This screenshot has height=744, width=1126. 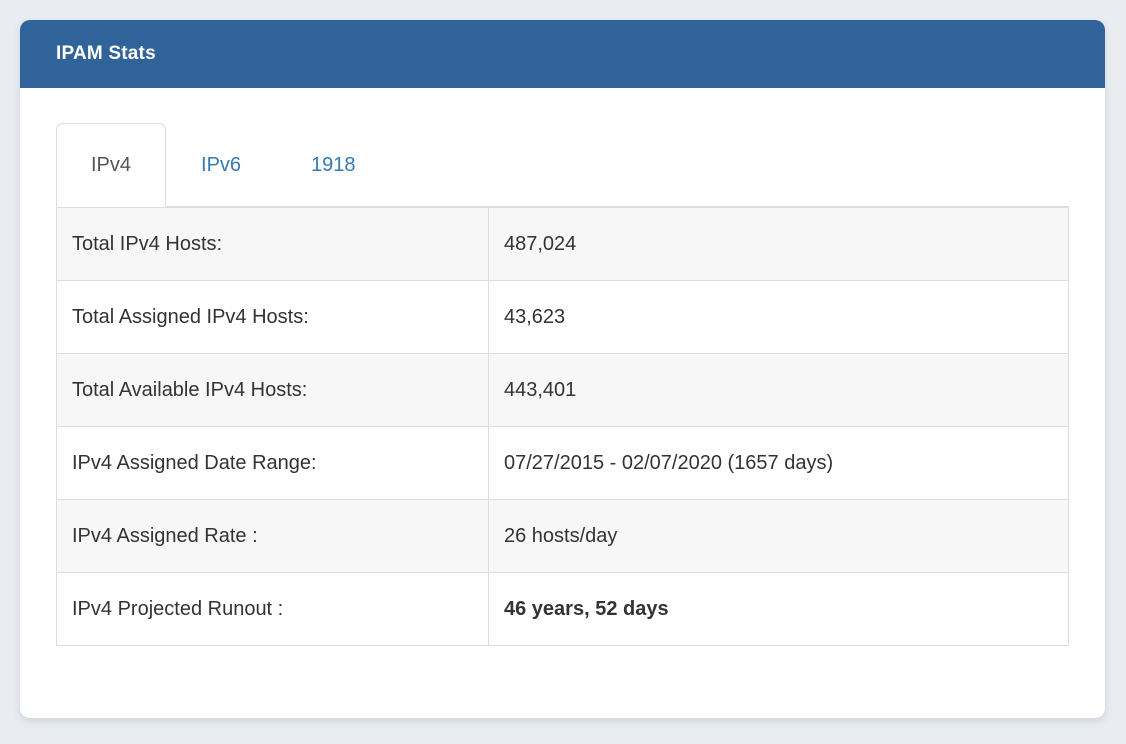 What do you see at coordinates (272, 244) in the screenshot?
I see `row-label: Total IPv4 Hosts:` at bounding box center [272, 244].